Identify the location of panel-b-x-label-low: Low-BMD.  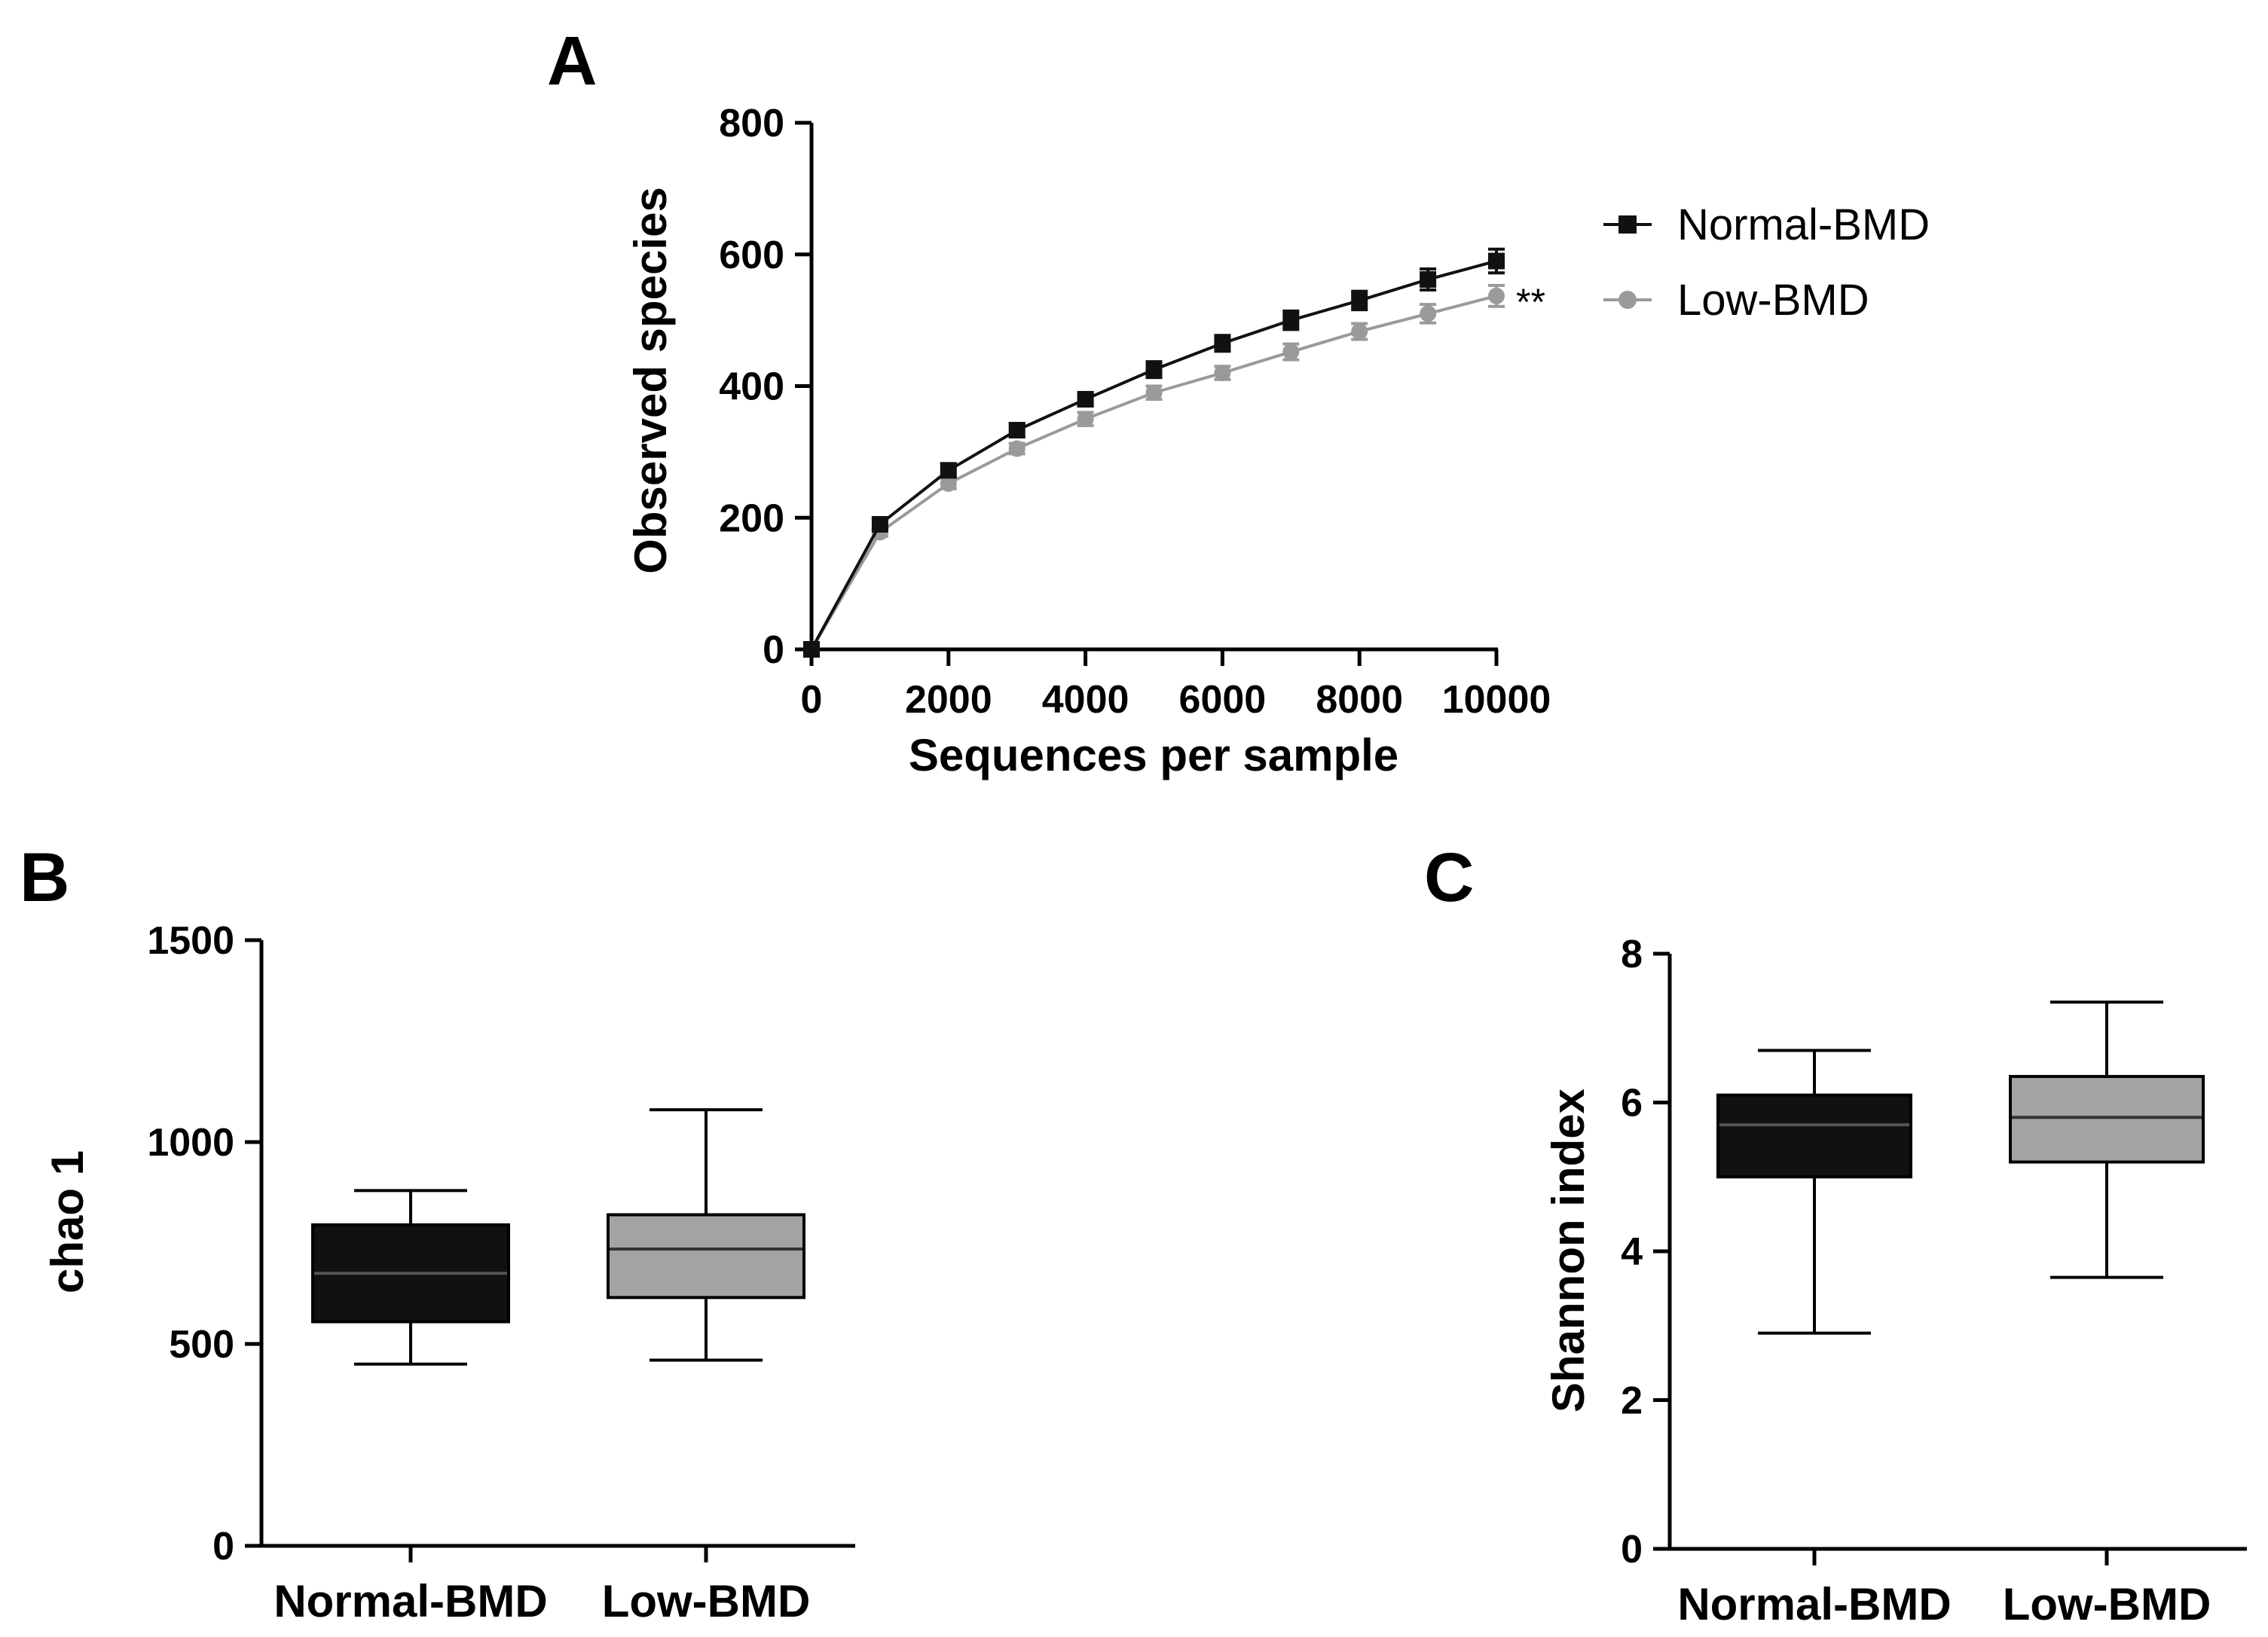
(706, 1601).